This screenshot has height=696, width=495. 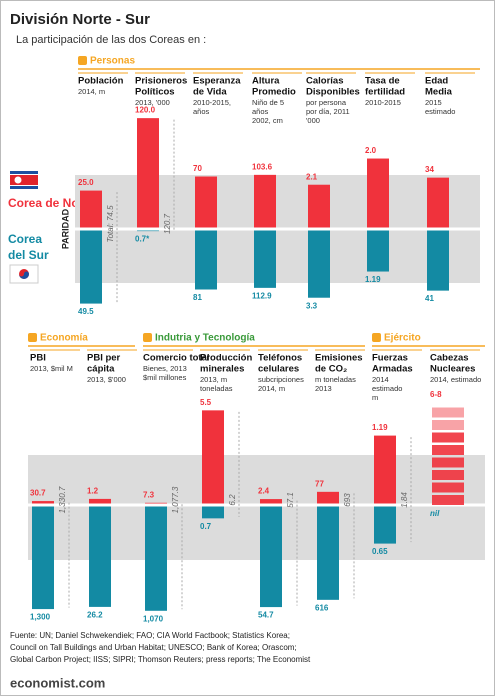 What do you see at coordinates (331, 369) in the screenshot?
I see `column-label: de CO₂` at bounding box center [331, 369].